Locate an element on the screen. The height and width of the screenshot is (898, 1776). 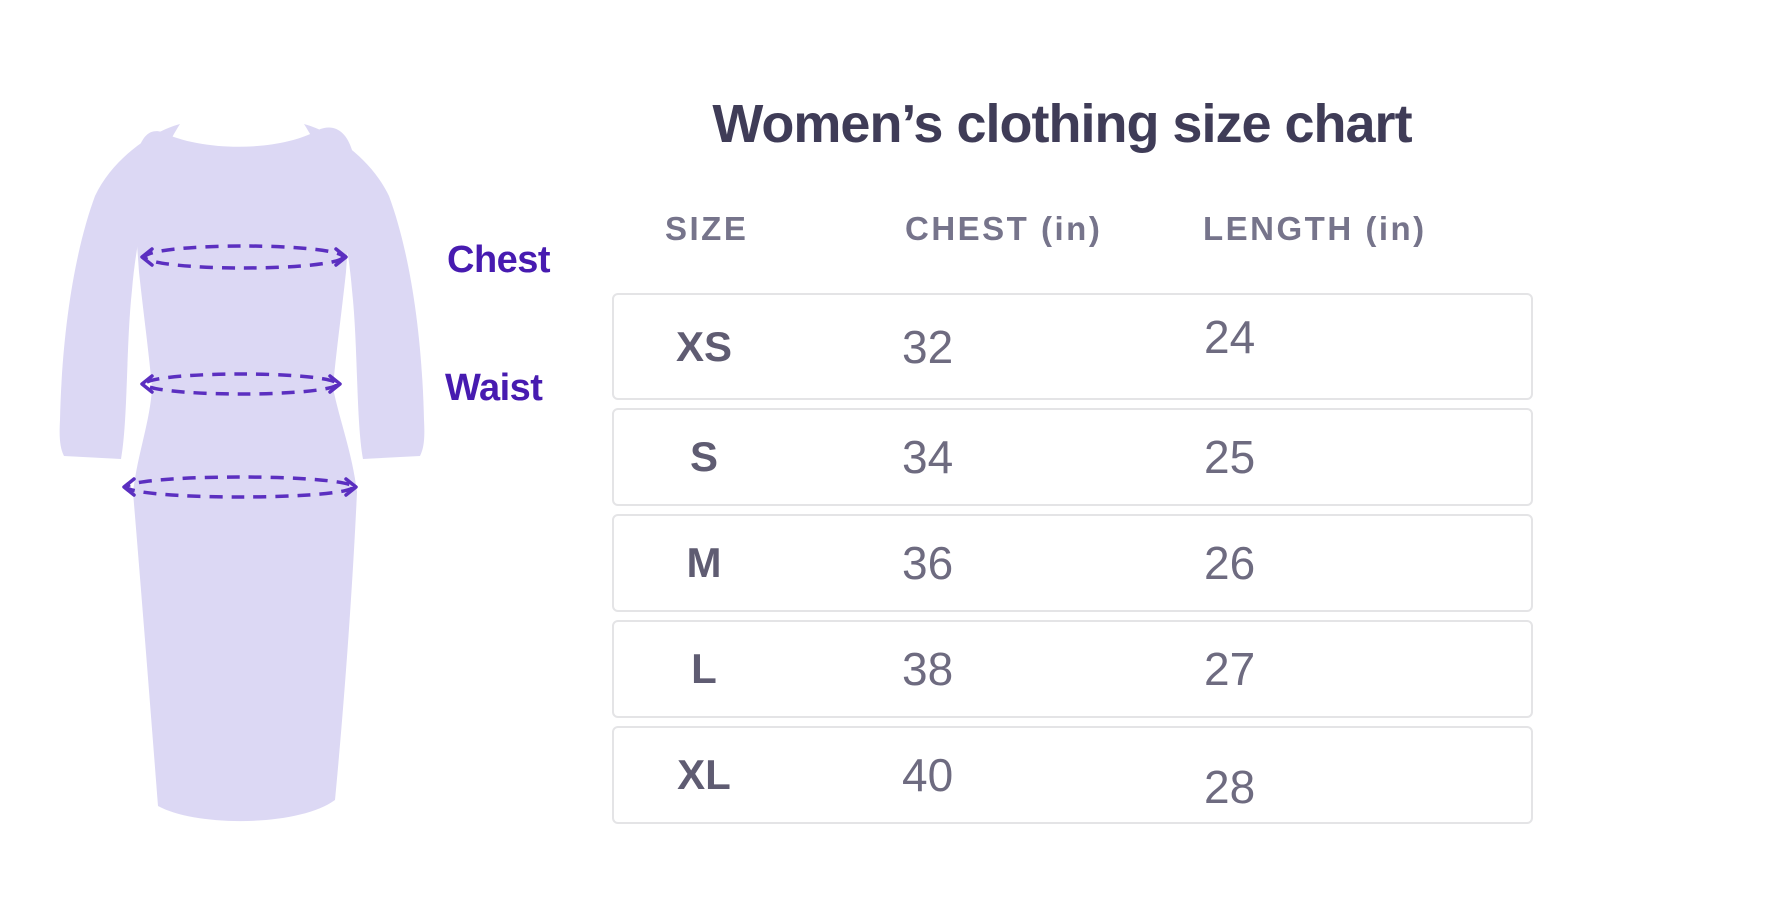
page-title: Women’s clothing size chart is located at coordinates (1062, 124).